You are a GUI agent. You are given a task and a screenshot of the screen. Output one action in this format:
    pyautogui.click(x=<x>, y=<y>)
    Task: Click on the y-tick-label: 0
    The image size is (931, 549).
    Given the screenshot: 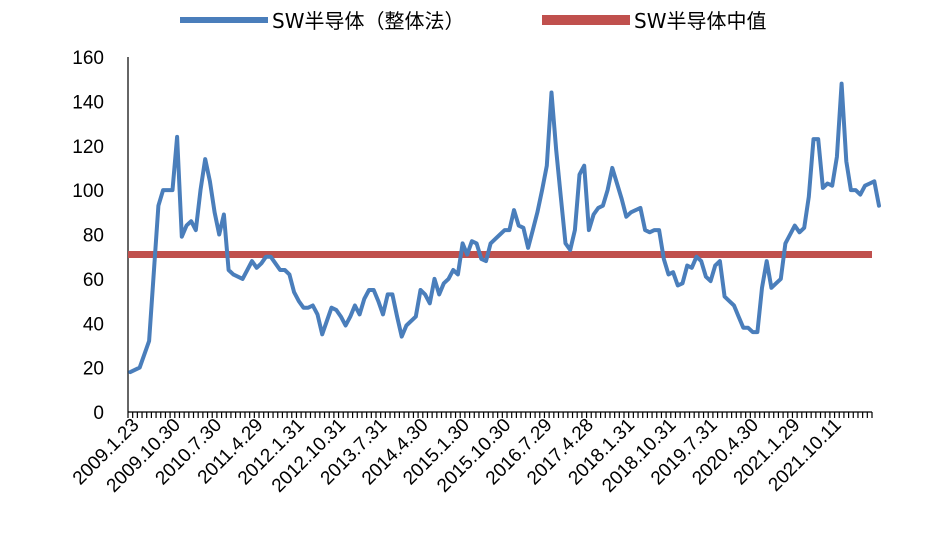 What is the action you would take?
    pyautogui.click(x=98, y=413)
    